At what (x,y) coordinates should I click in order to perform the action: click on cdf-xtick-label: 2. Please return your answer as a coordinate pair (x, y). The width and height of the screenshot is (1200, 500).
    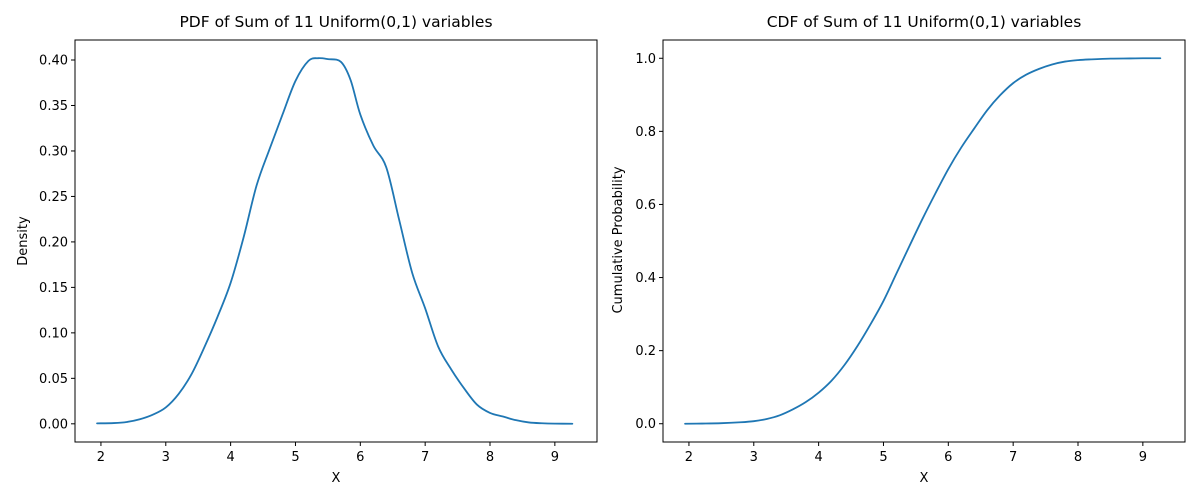
    Looking at the image, I should click on (689, 457).